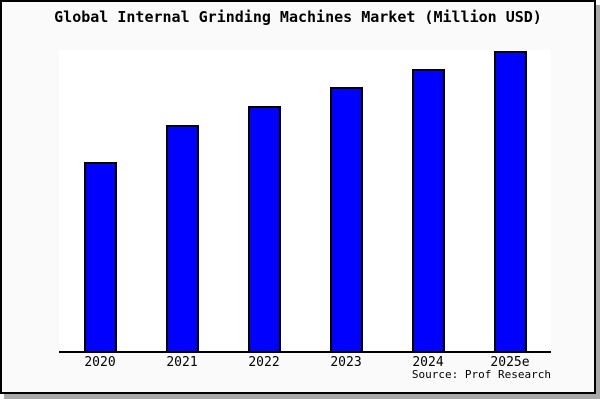 The height and width of the screenshot is (400, 600). What do you see at coordinates (182, 362) in the screenshot?
I see `x-tick-label-2021: 2021` at bounding box center [182, 362].